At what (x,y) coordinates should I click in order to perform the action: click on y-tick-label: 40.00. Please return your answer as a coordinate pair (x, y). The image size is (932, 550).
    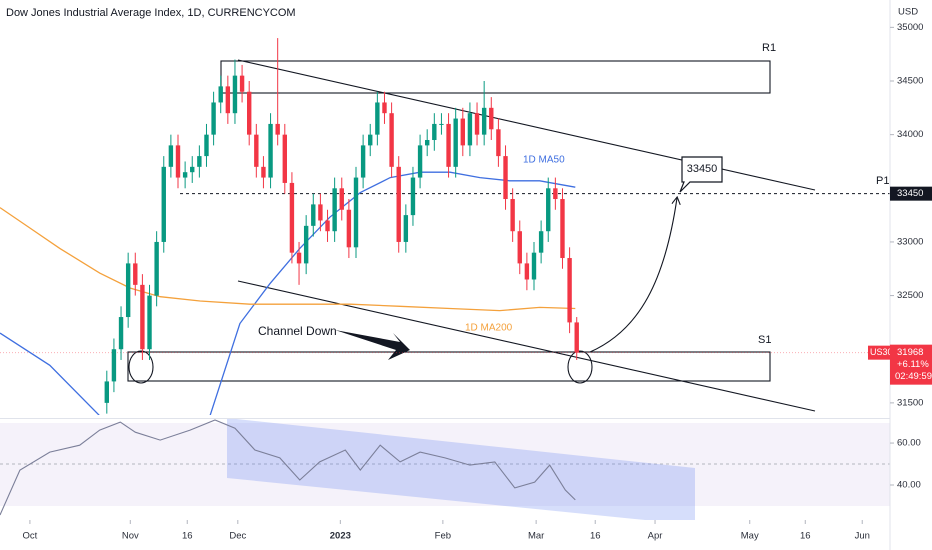
    Looking at the image, I should click on (909, 485).